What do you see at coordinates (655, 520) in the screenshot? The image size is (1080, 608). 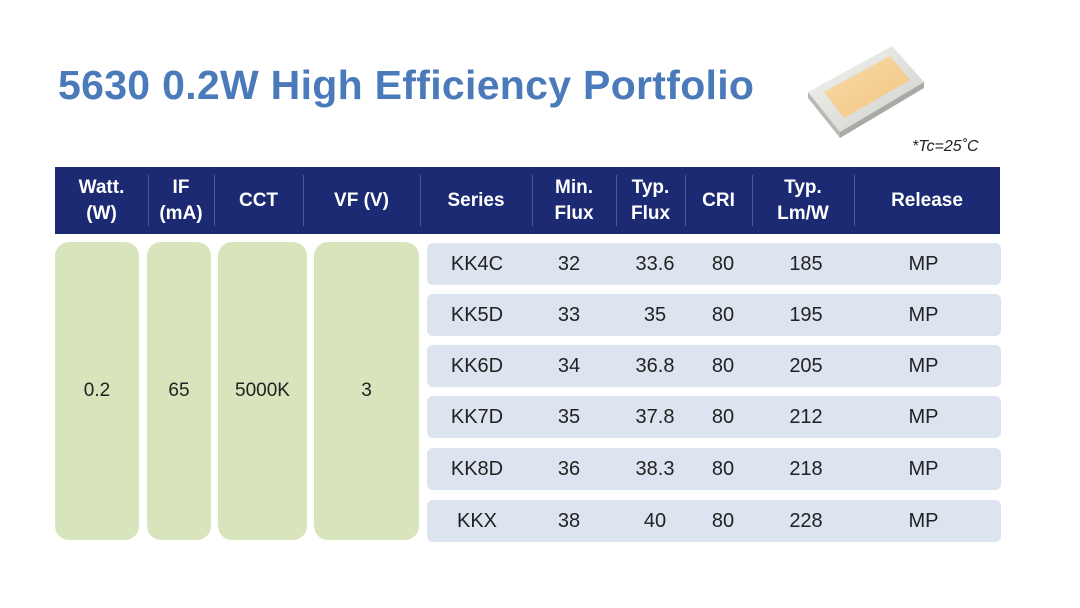 I see `typ-flux-cell: 40` at bounding box center [655, 520].